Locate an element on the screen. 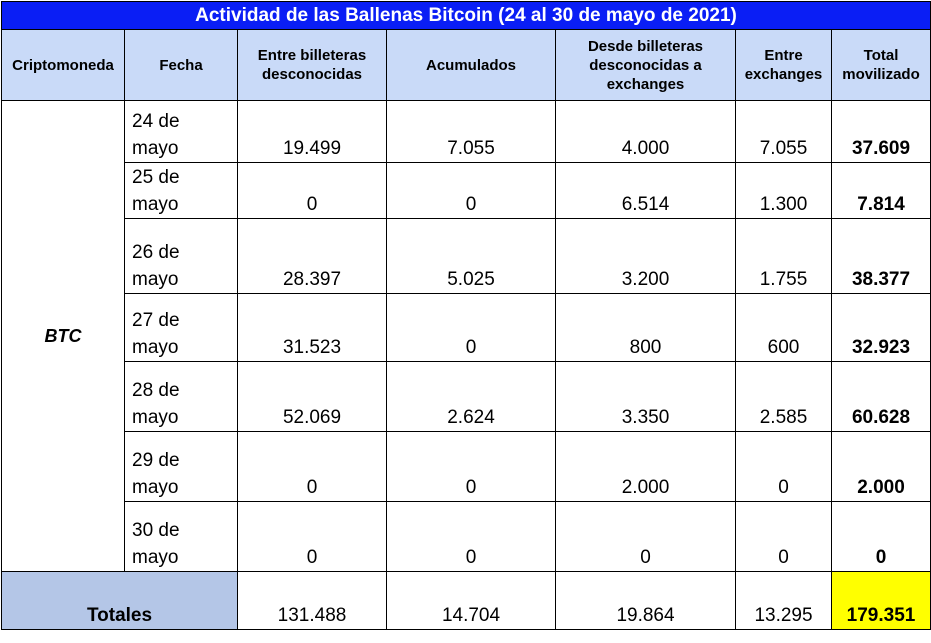 The height and width of the screenshot is (643, 931). value-cell: 31.523 is located at coordinates (312, 327).